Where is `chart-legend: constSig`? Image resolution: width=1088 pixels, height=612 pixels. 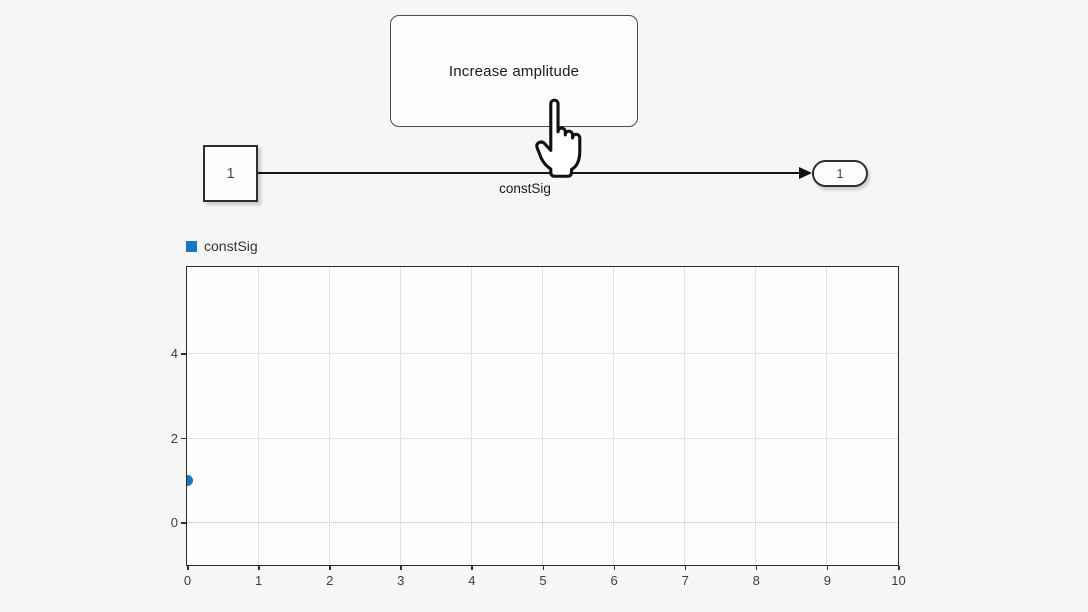
chart-legend: constSig is located at coordinates (222, 246).